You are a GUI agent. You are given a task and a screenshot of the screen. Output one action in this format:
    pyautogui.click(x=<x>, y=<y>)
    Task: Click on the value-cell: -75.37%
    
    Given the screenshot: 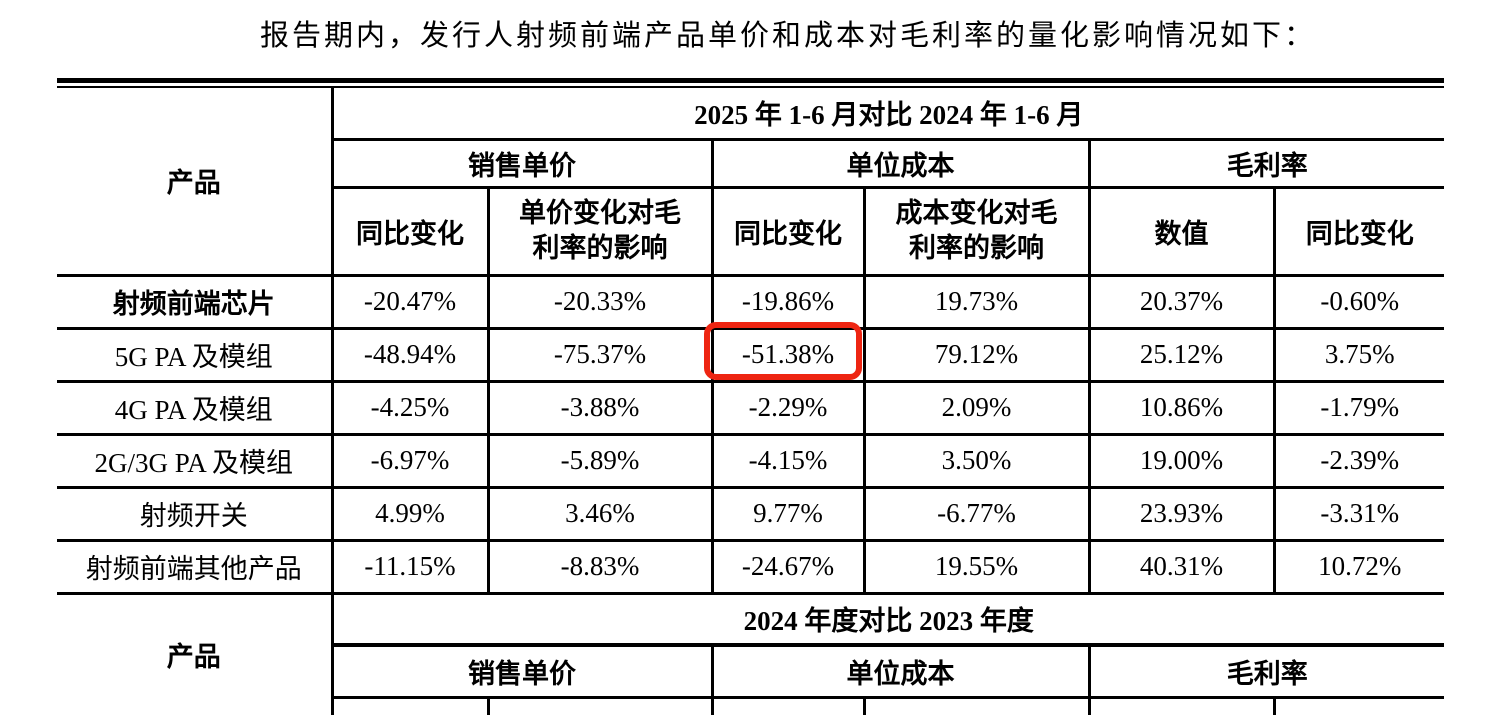 What is the action you would take?
    pyautogui.click(x=600, y=354)
    